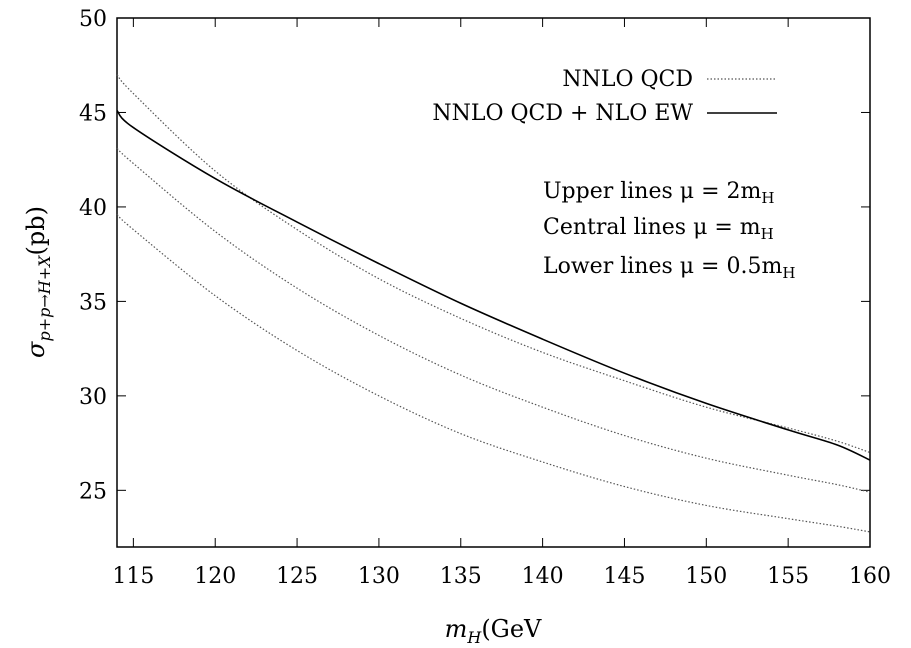 Image resolution: width=911 pixels, height=648 pixels. I want to click on x-tick-labels: 115 120 125 130 135 140 145 150 155 160, so click(501, 576).